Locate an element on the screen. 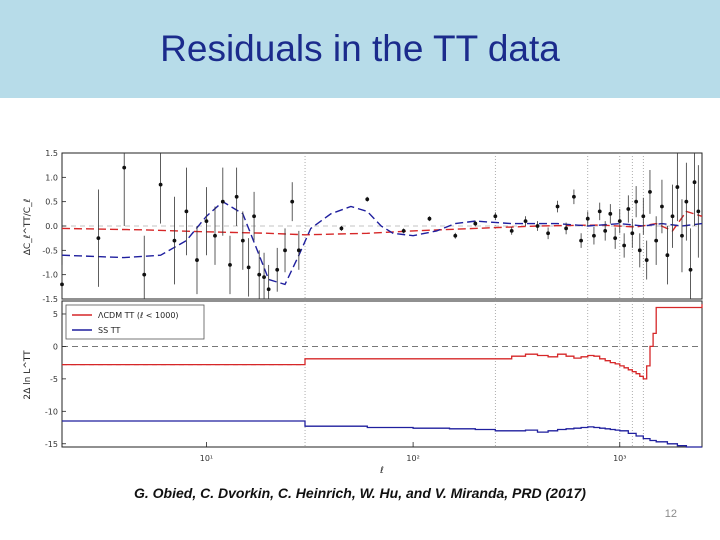 The image size is (720, 540). bottom-ytick-label-1: 0 is located at coordinates (55, 346).